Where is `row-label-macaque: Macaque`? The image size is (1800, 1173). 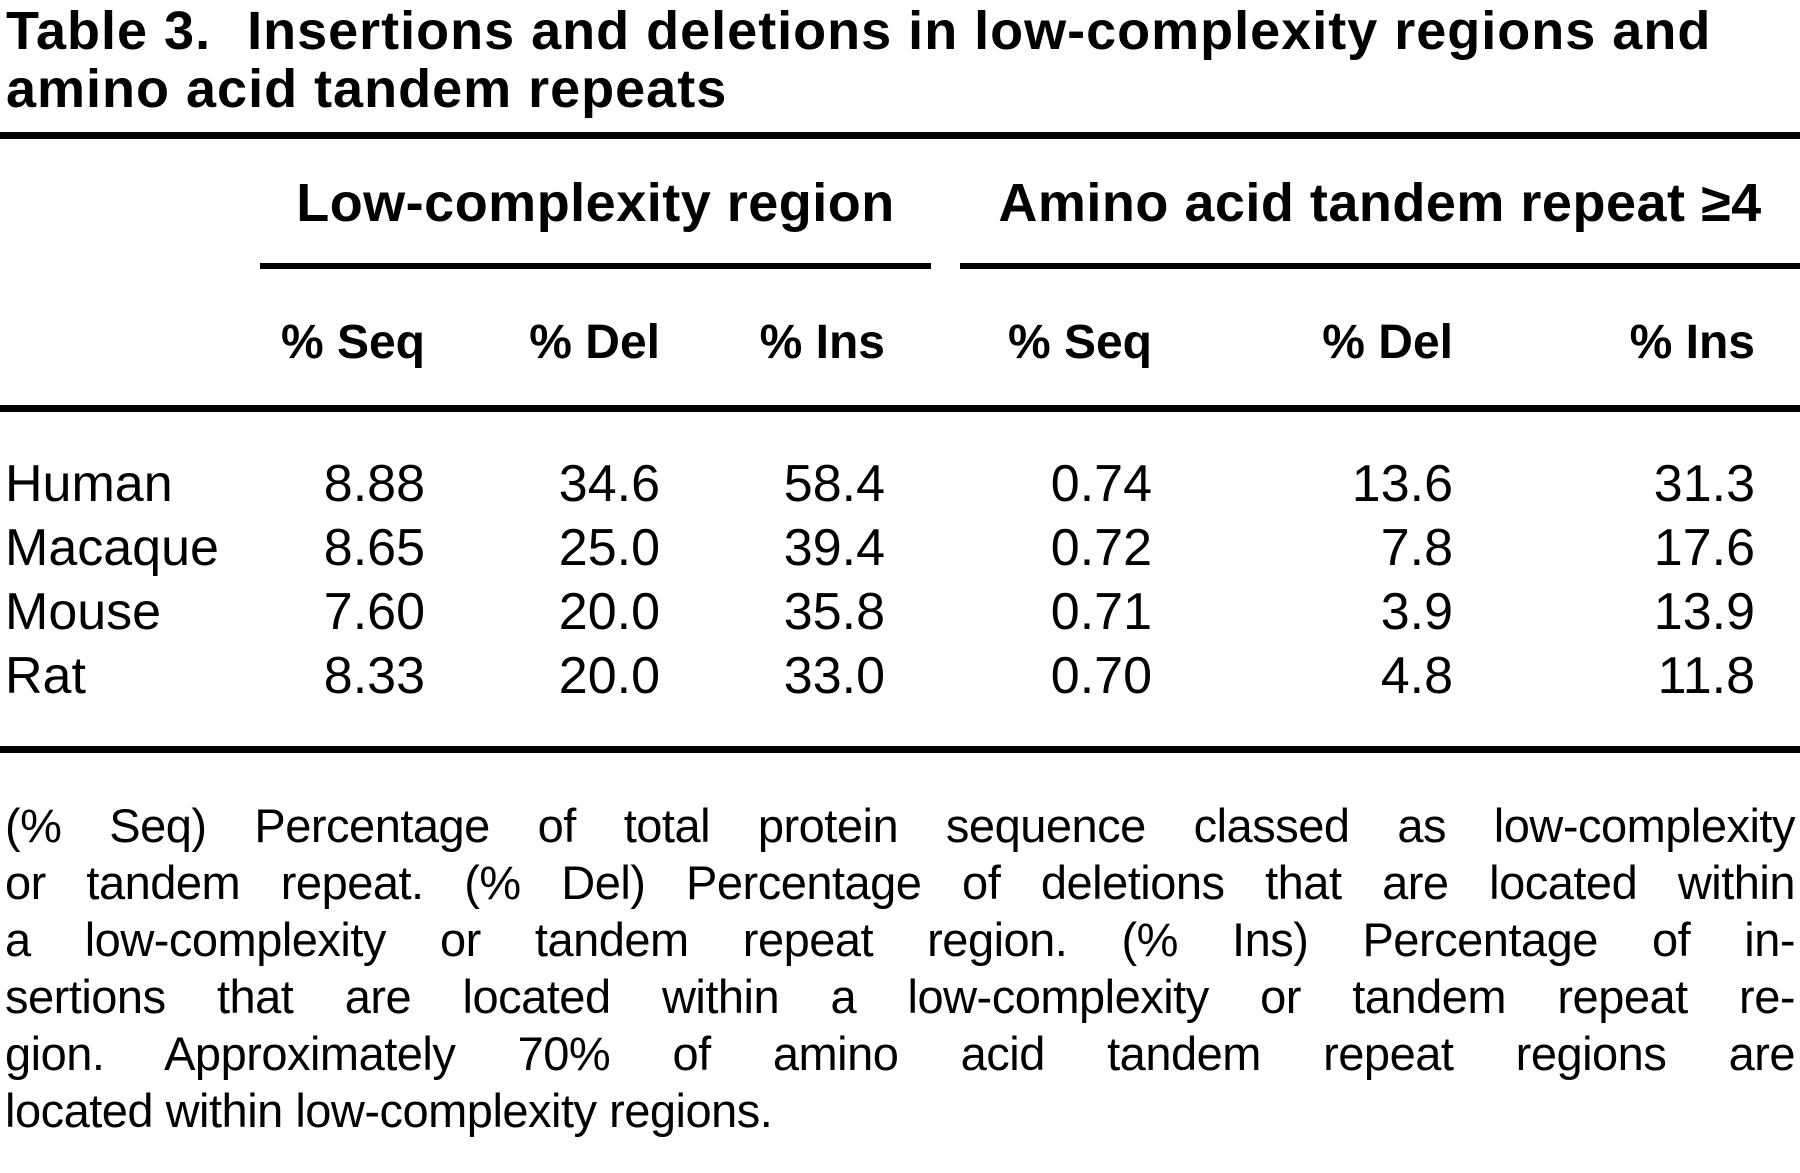 row-label-macaque: Macaque is located at coordinates (112, 548).